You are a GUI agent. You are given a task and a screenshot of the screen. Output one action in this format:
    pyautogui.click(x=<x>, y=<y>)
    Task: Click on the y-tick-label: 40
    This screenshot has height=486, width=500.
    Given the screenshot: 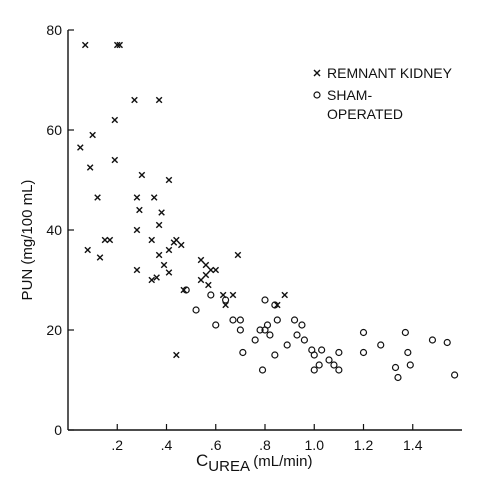 What is the action you would take?
    pyautogui.click(x=54, y=230)
    